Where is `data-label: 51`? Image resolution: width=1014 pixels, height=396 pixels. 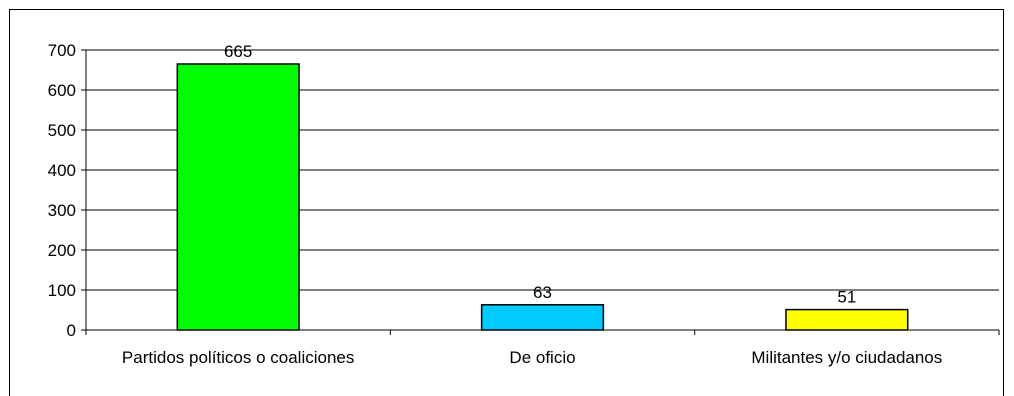 data-label: 51 is located at coordinates (846, 297).